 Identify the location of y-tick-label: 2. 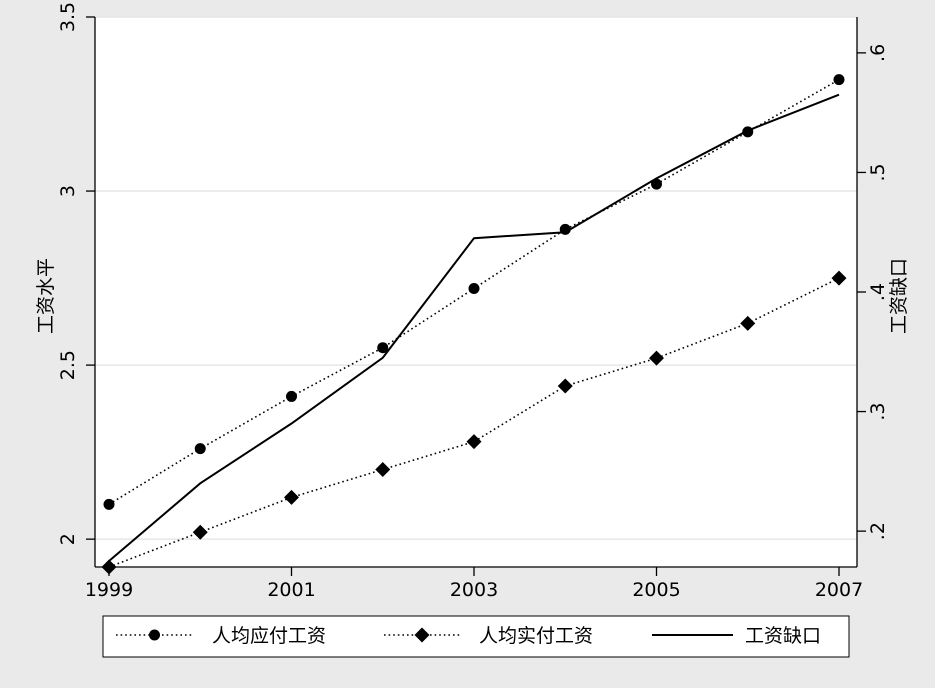
(68, 539).